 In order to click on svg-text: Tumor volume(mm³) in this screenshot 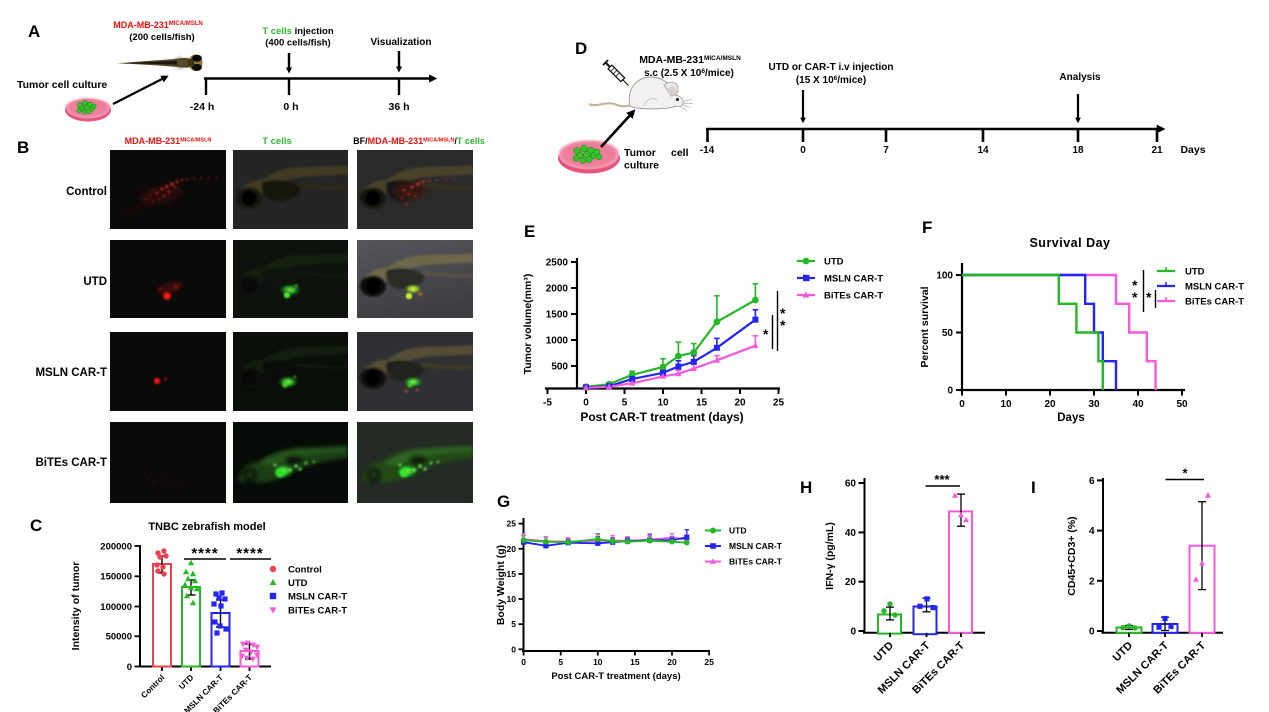, I will do `click(528, 324)`.